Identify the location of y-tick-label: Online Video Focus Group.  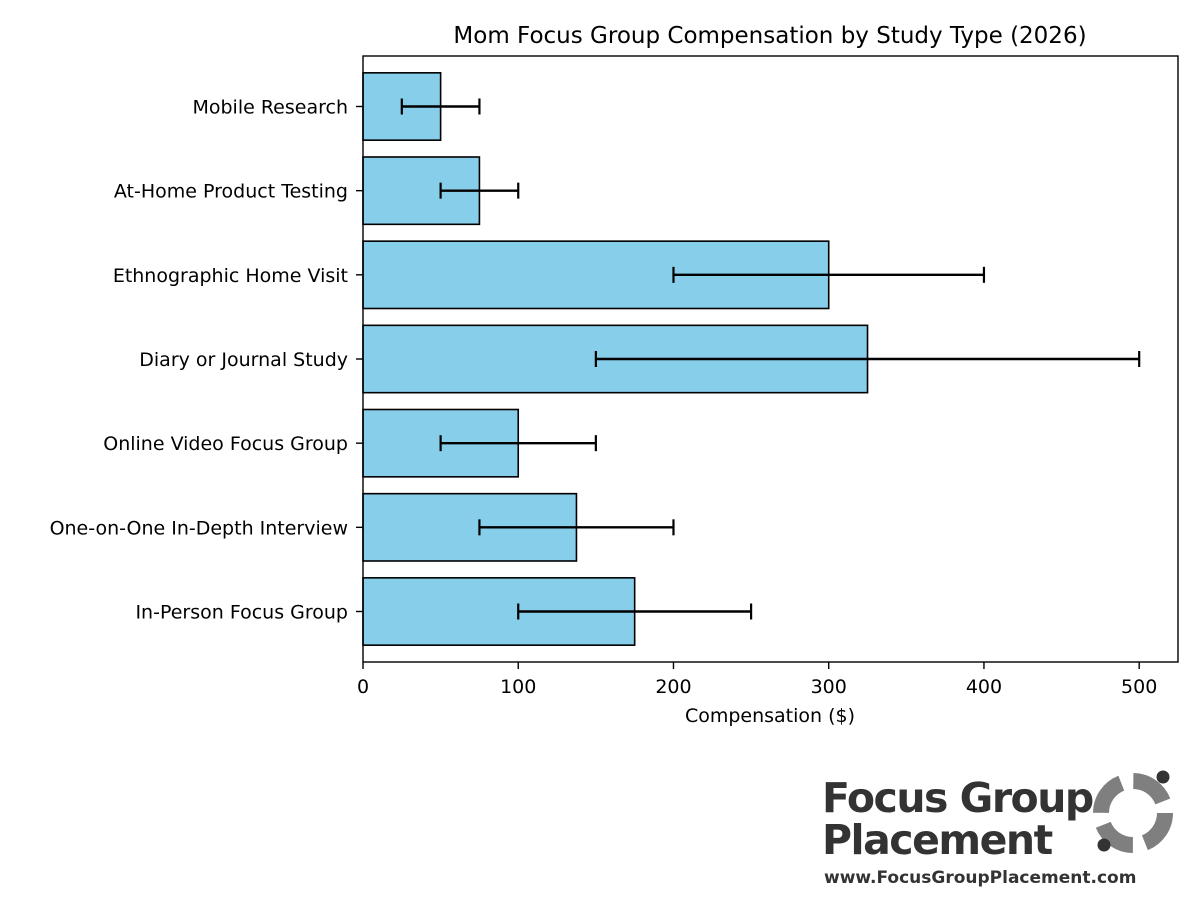
(225, 444).